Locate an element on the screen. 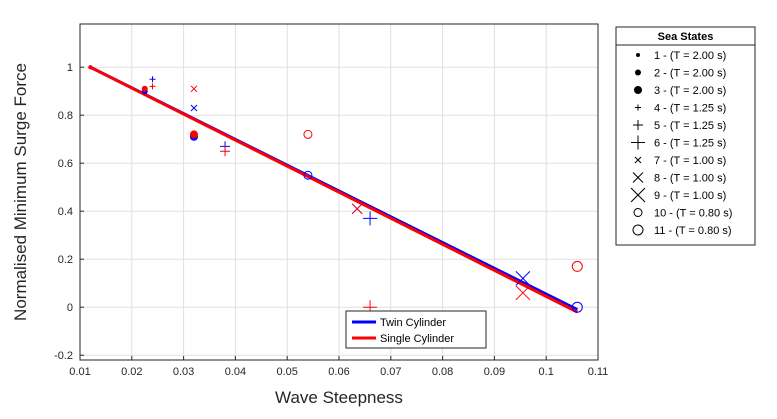 Image resolution: width=777 pixels, height=419 pixels. data-point-twin-ss9 is located at coordinates (523, 278).